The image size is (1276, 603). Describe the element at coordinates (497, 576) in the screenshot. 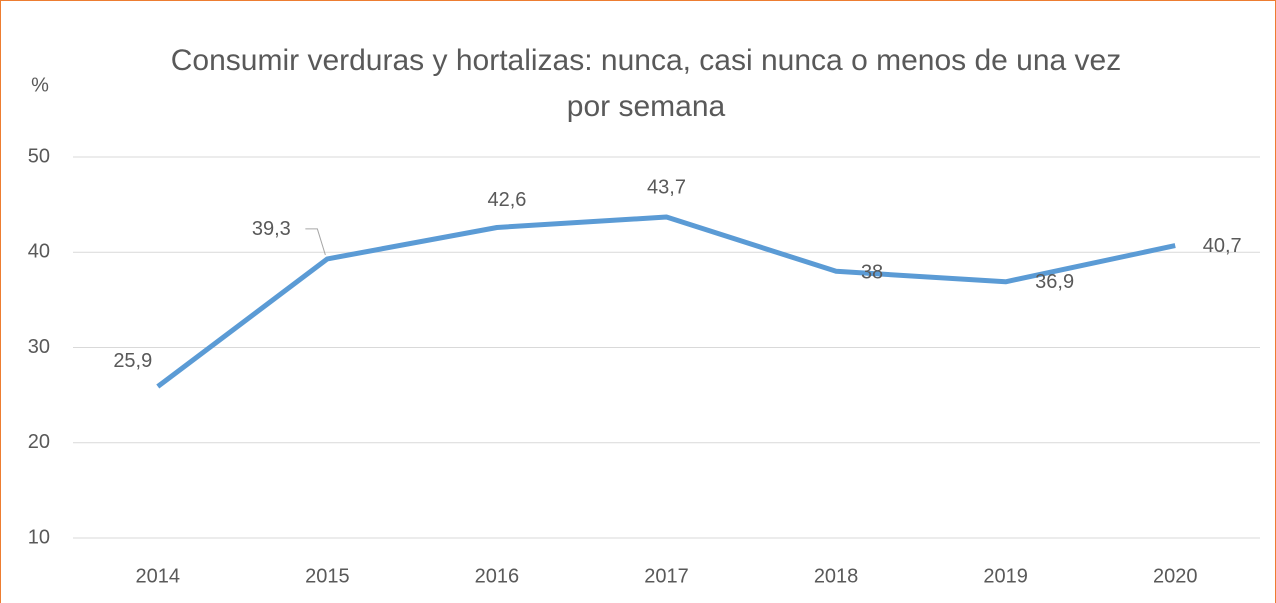

I see `x-tick-label: 2016` at that location.